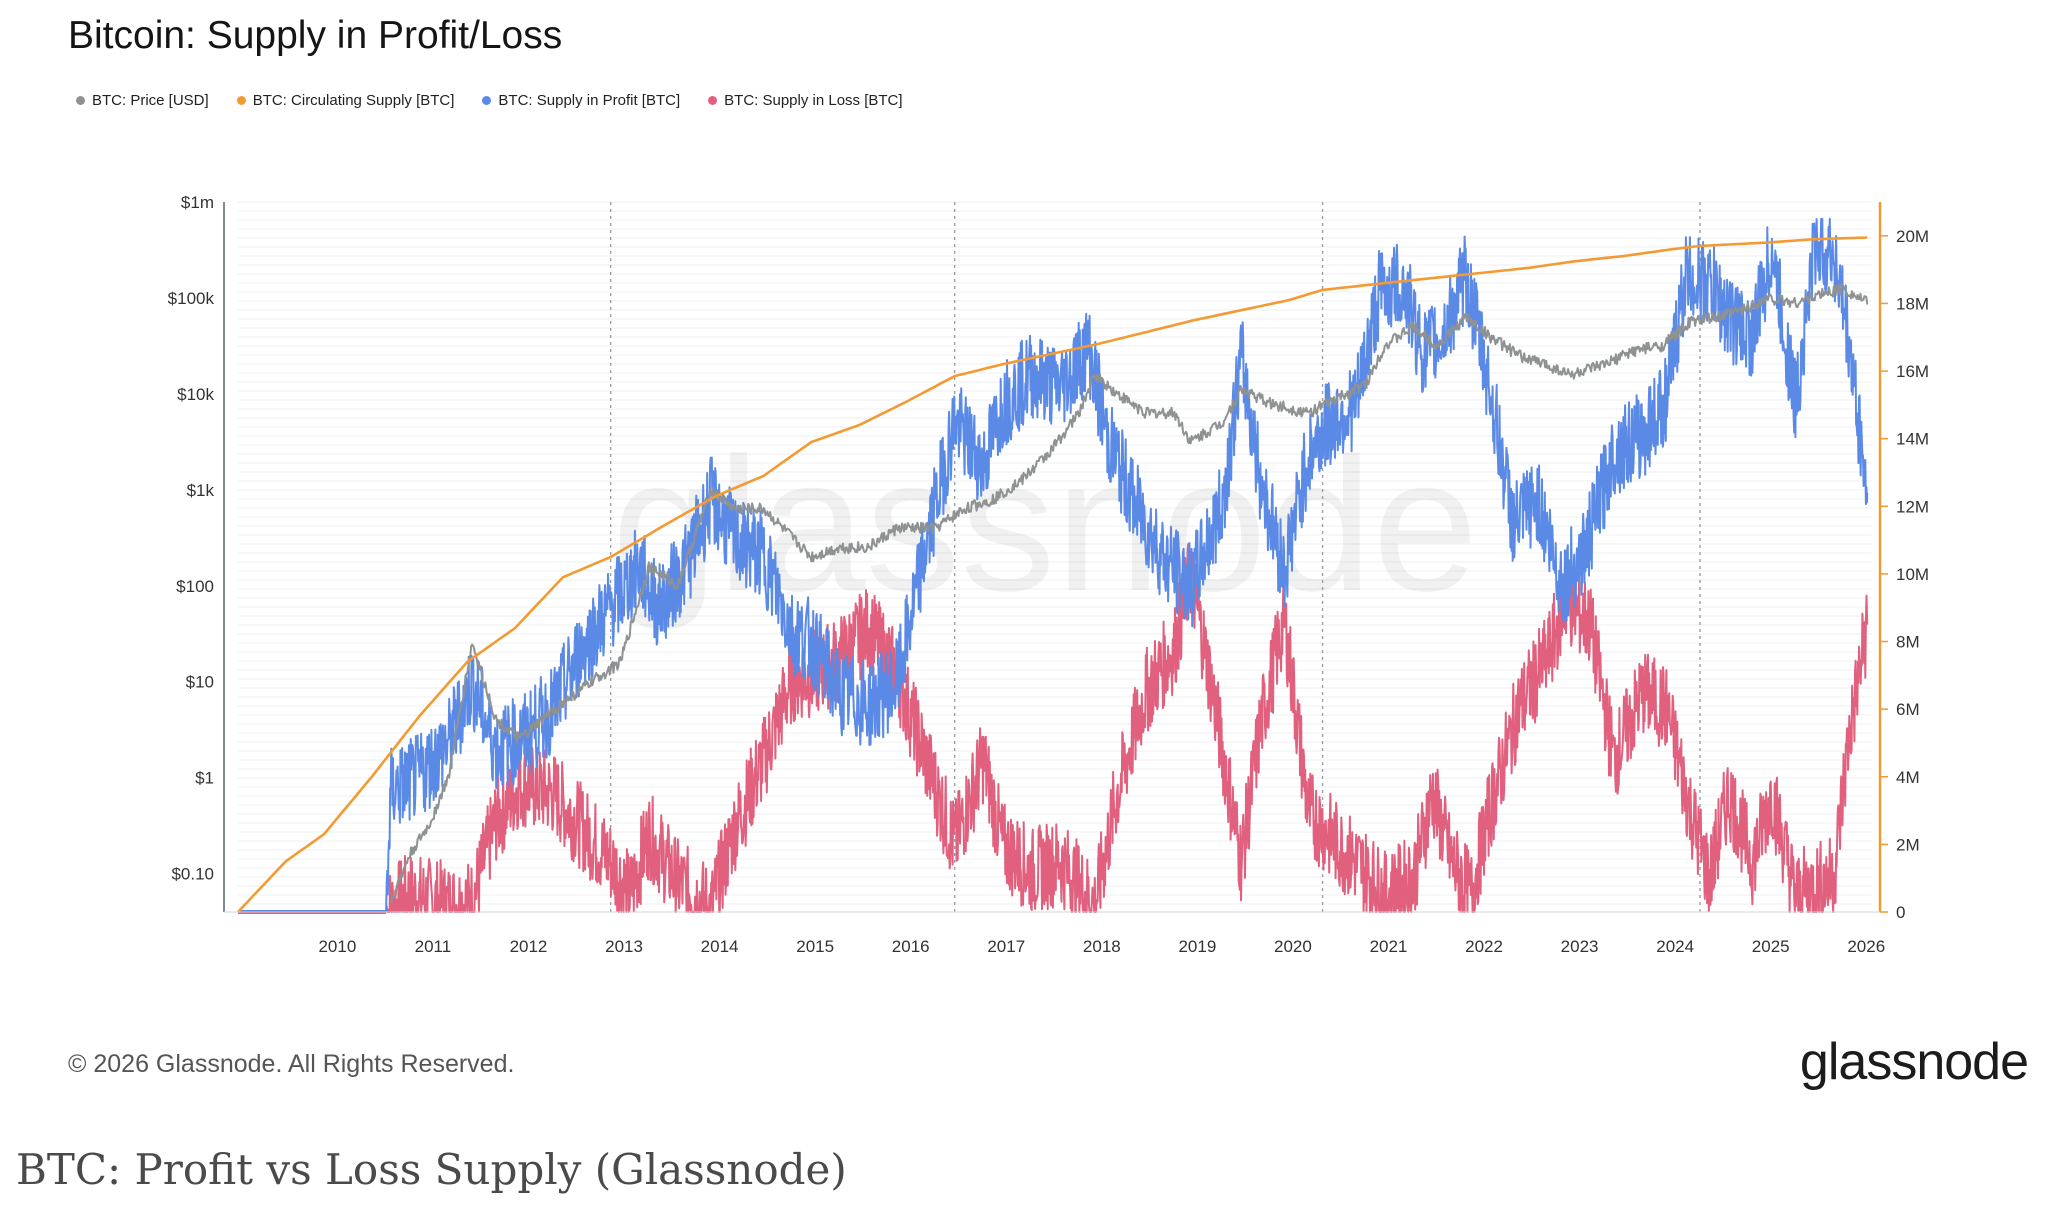 The height and width of the screenshot is (1225, 2048). What do you see at coordinates (204, 778) in the screenshot?
I see `y-left-tick-label: $1` at bounding box center [204, 778].